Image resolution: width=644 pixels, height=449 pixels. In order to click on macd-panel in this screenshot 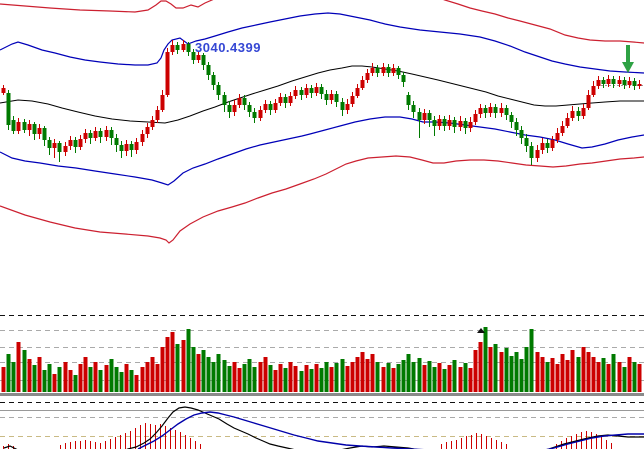, I will do `click(322, 425)`.